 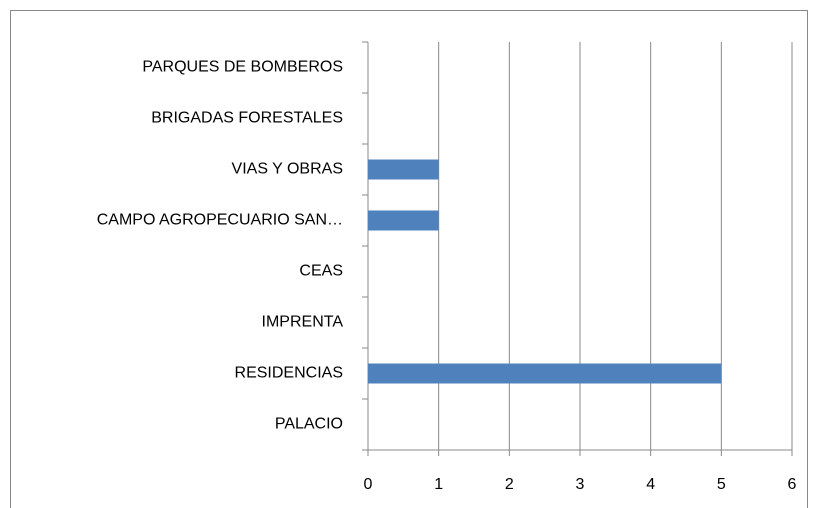 What do you see at coordinates (721, 484) in the screenshot?
I see `x-tick-label: 5` at bounding box center [721, 484].